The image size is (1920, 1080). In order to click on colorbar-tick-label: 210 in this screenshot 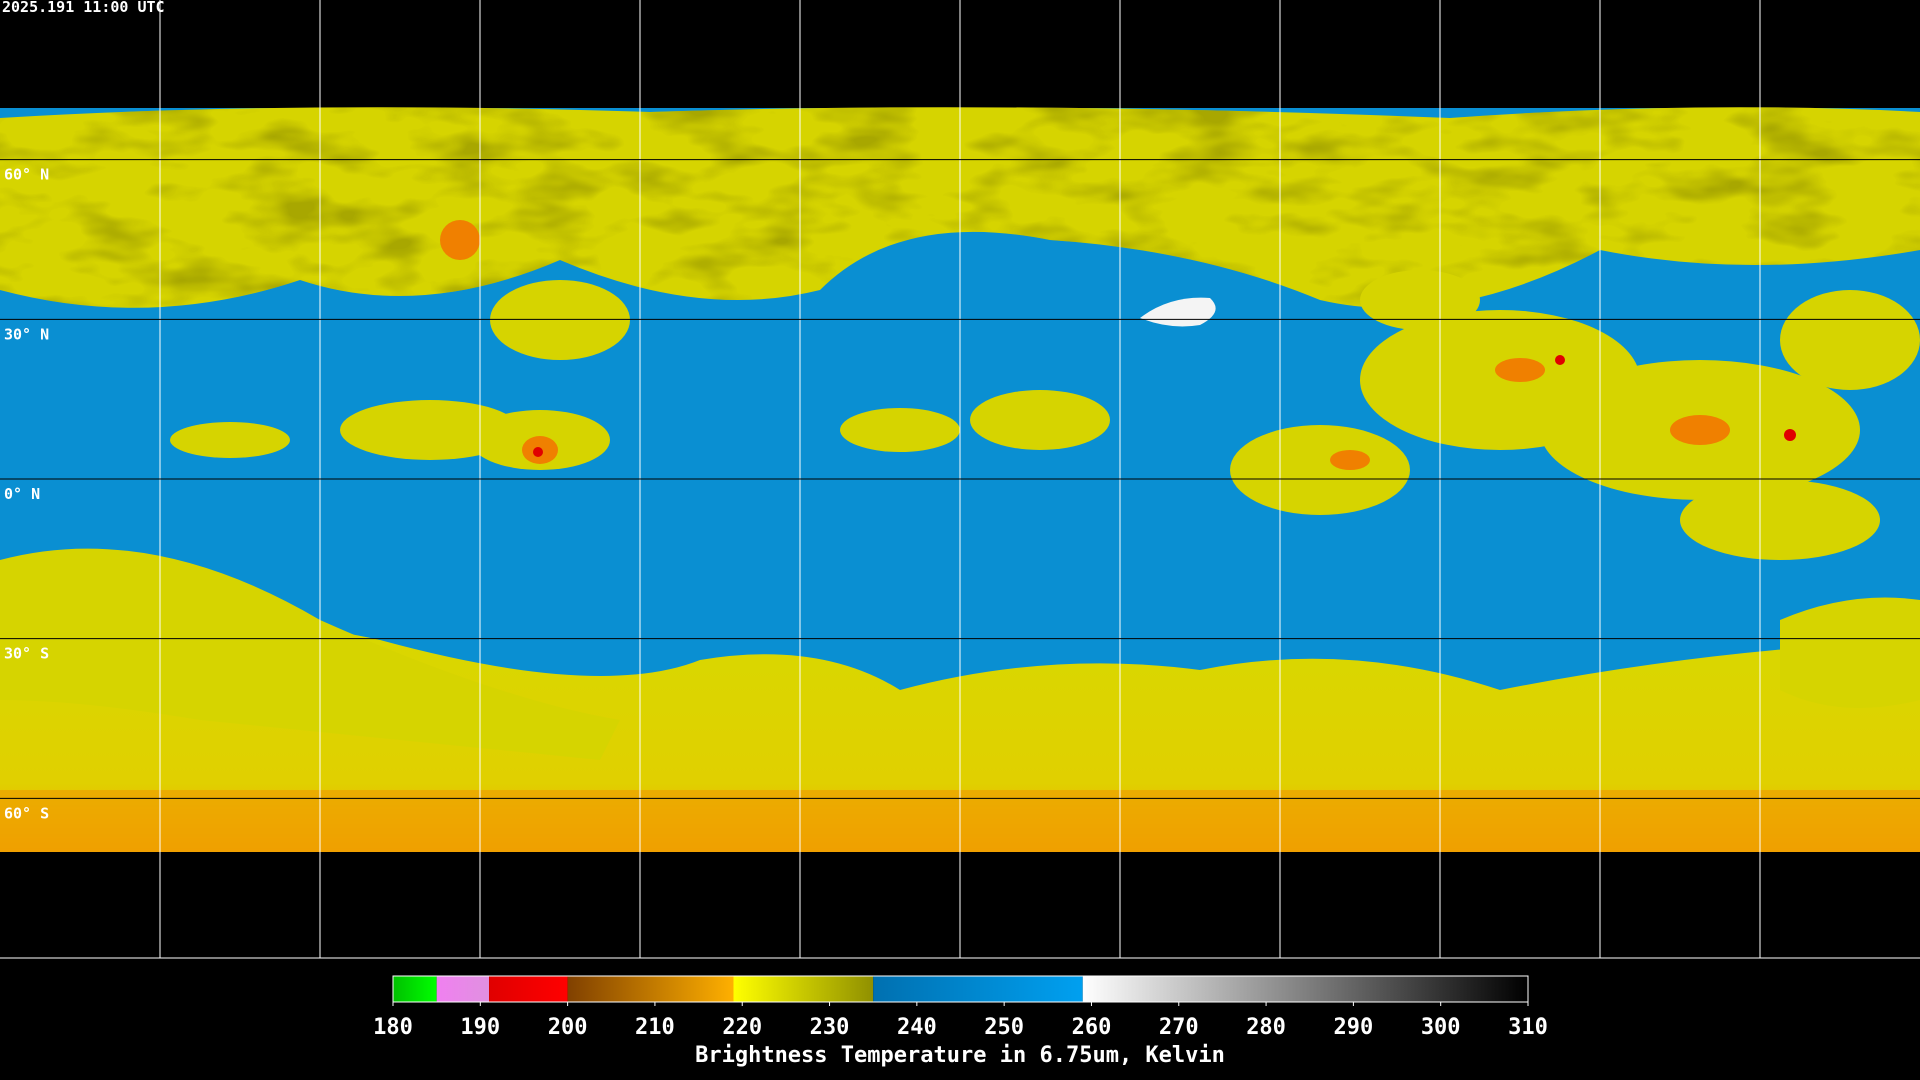, I will do `click(655, 1027)`.